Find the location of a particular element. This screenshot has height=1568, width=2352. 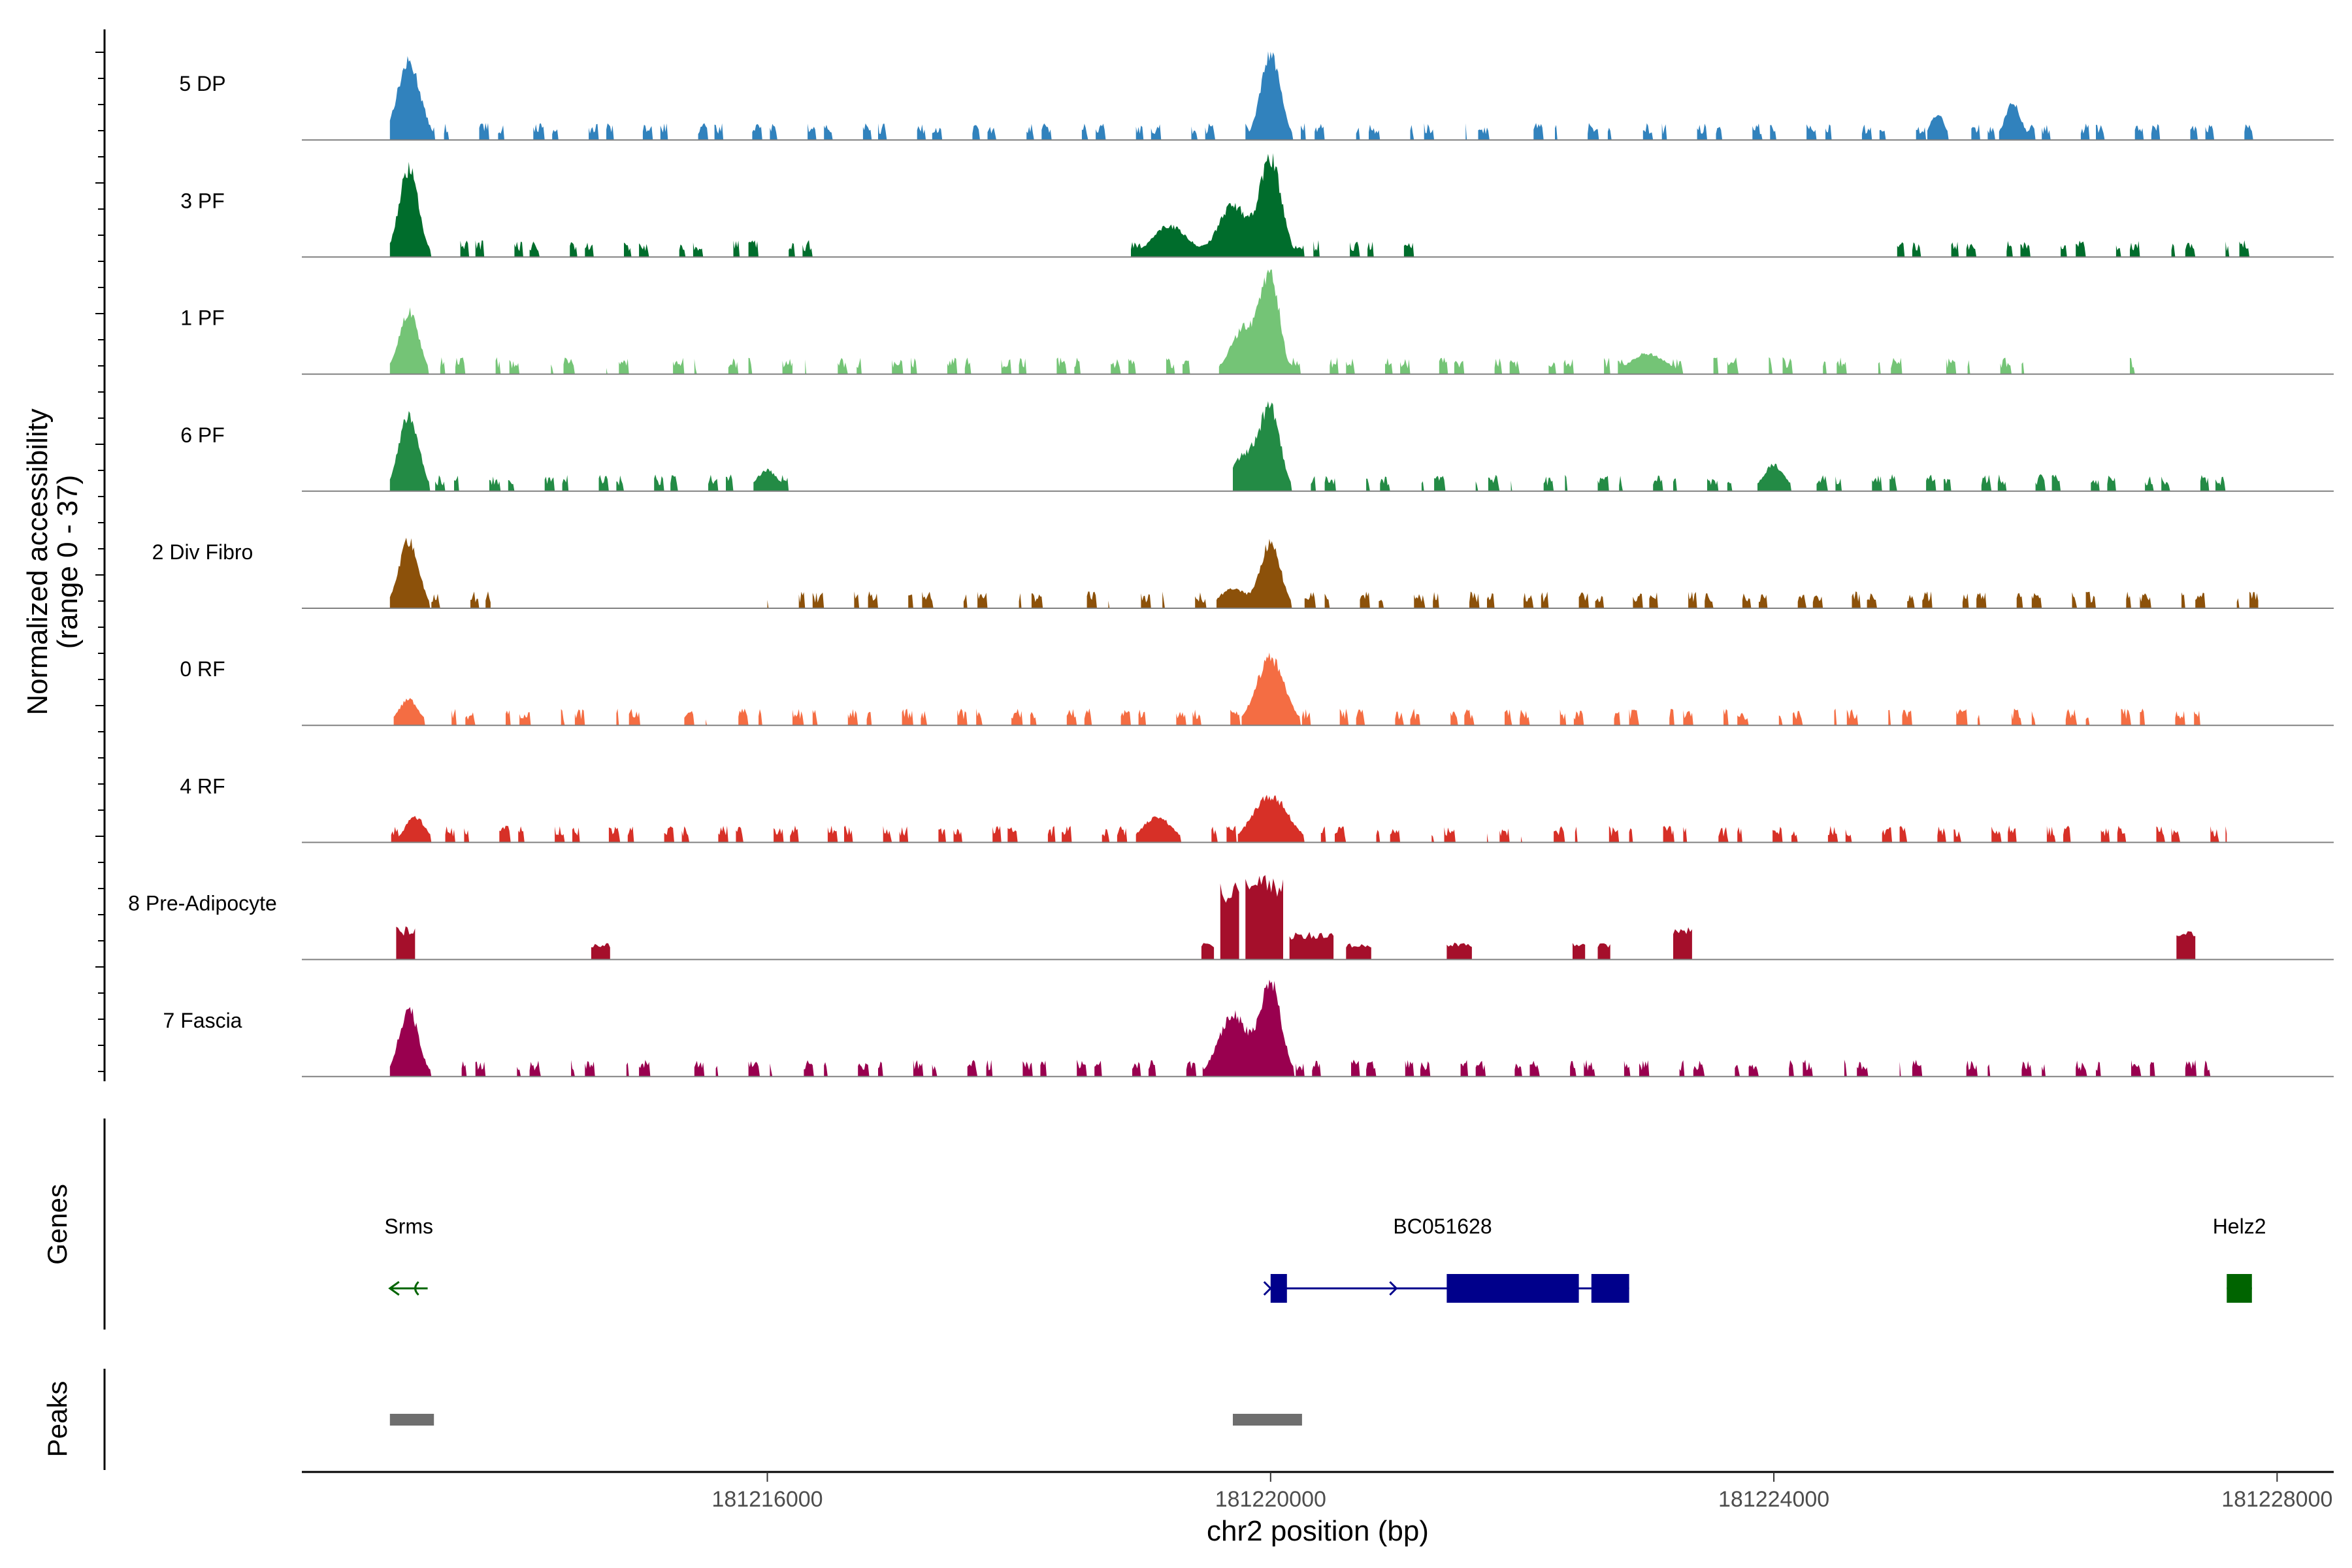

track-label: 0 RF is located at coordinates (202, 669).